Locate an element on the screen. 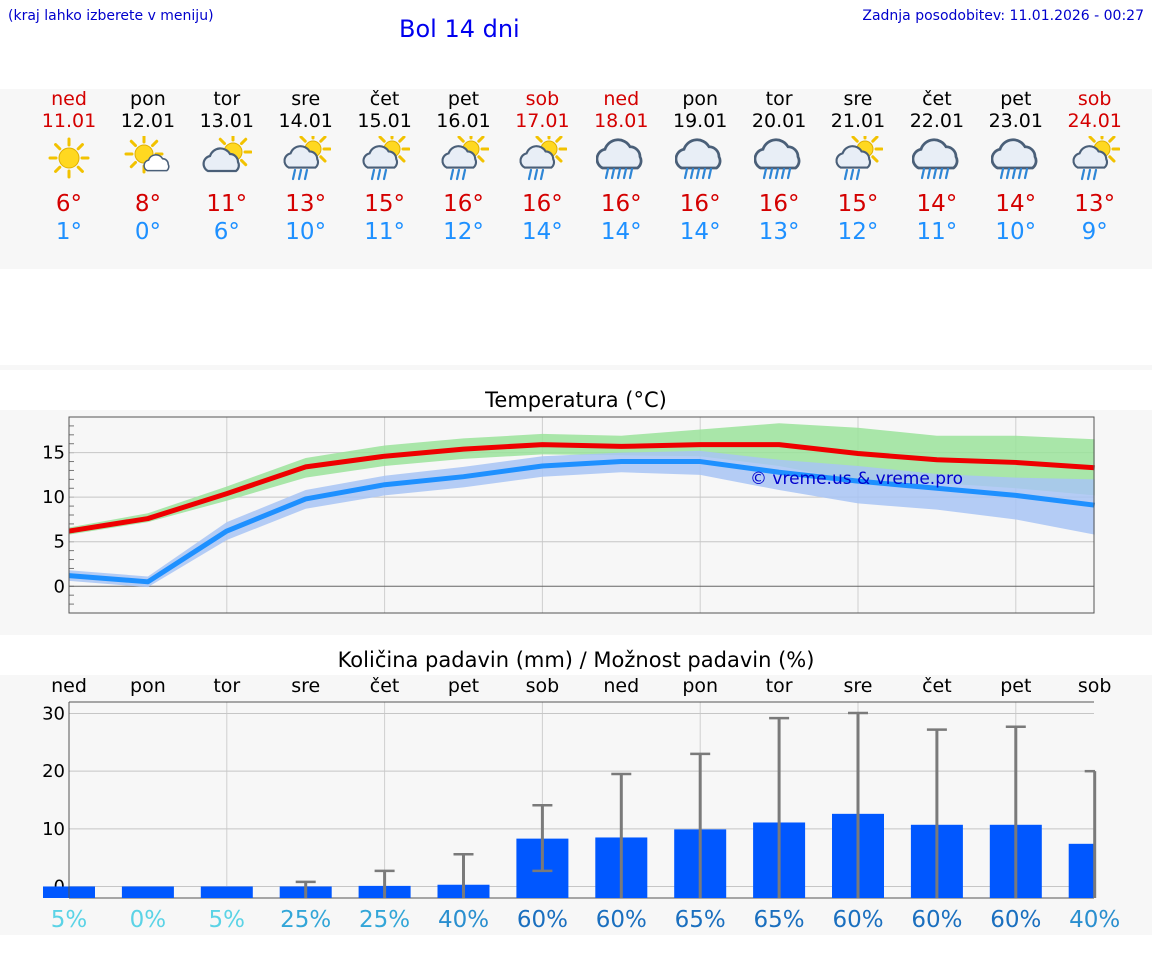 This screenshot has width=1152, height=975. min-temperature: 1° is located at coordinates (69, 232).